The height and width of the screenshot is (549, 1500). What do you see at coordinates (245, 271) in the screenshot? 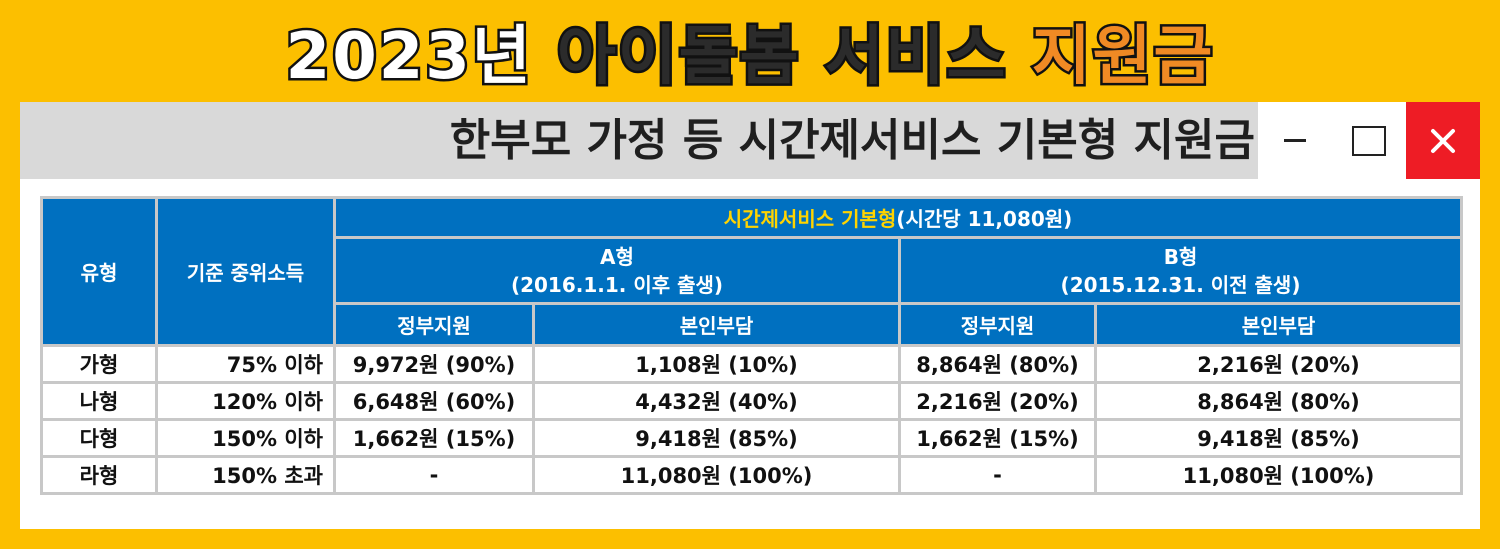
I see `header-income: 기준 중위소득` at bounding box center [245, 271].